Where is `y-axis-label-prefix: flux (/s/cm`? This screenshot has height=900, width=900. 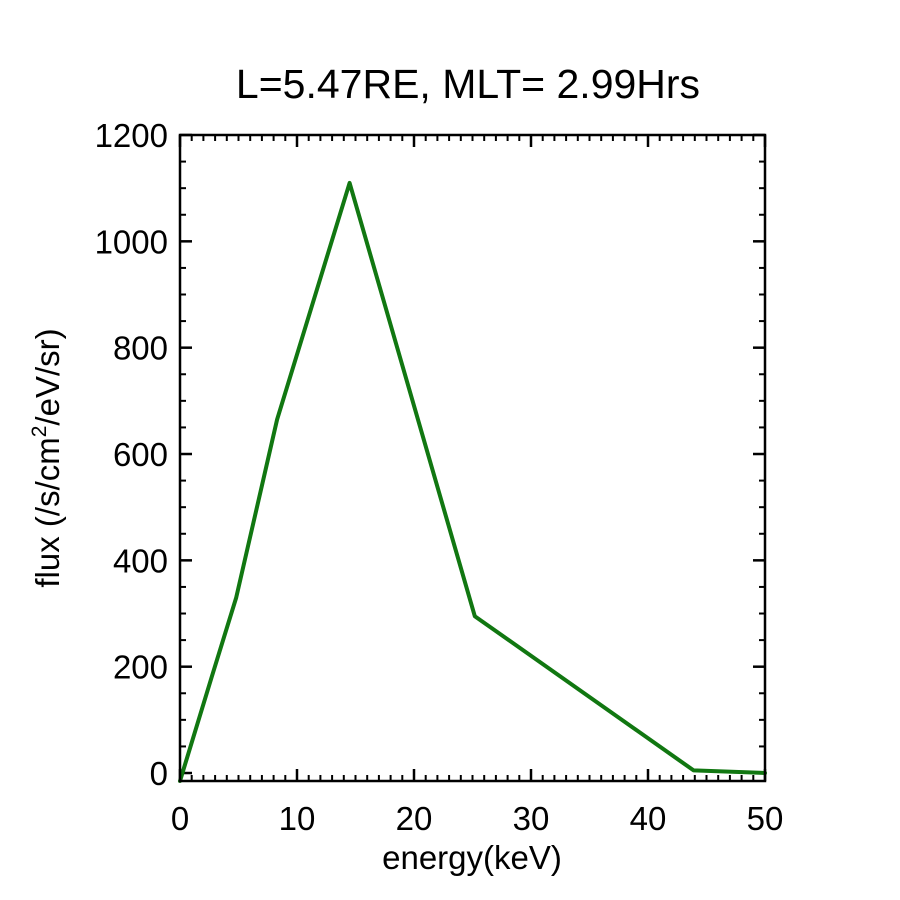
y-axis-label-prefix: flux (/s/cm is located at coordinates (47, 512).